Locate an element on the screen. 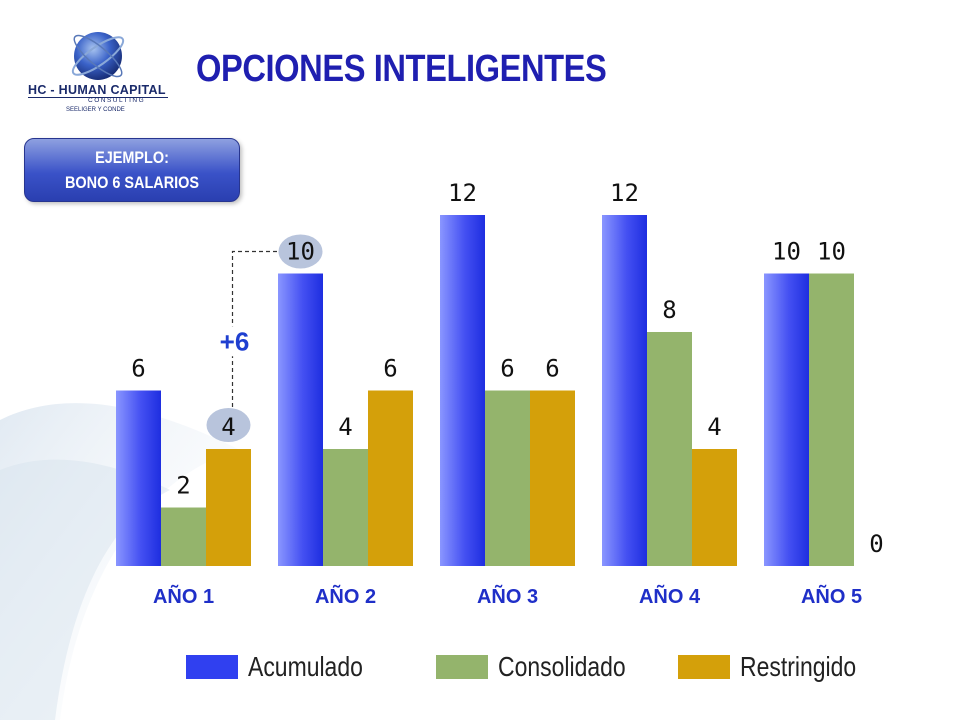 This screenshot has width=960, height=720. example-callout: EJEMPLO: BONO 6 SALARIOS is located at coordinates (132, 170).